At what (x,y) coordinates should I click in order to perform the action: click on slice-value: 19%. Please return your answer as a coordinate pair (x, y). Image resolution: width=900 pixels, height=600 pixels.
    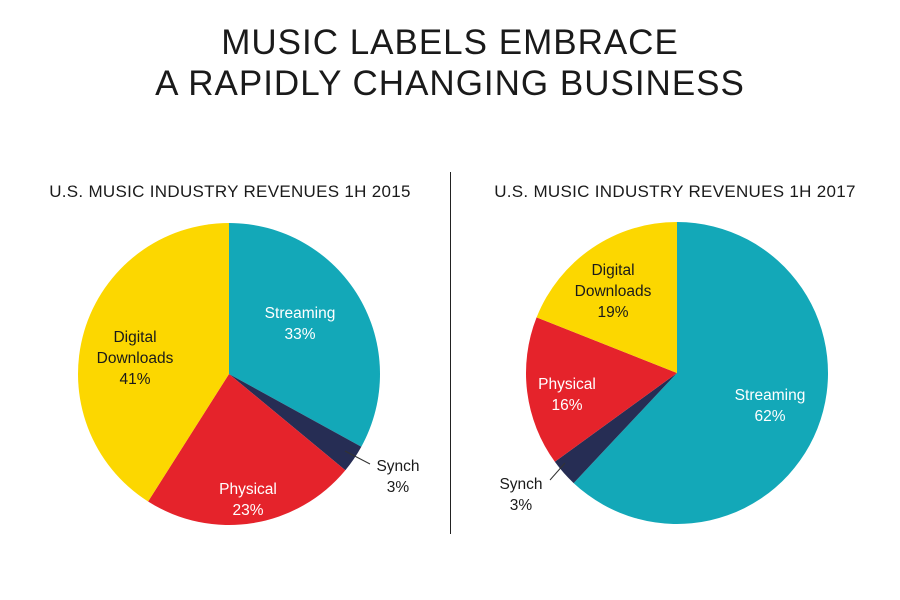
    Looking at the image, I should click on (612, 312).